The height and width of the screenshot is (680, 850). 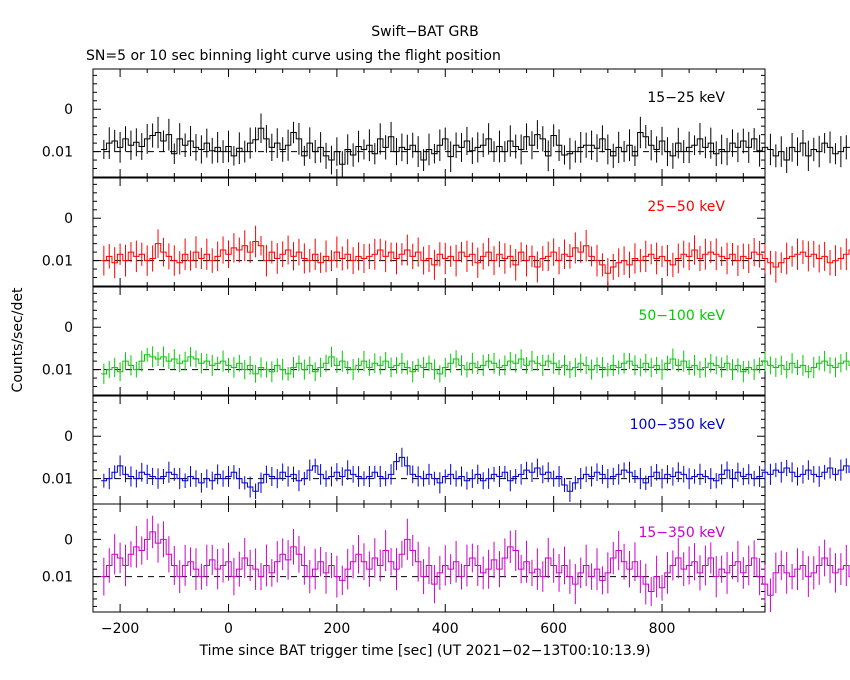 What do you see at coordinates (681, 533) in the screenshot?
I see `band-label: 15−350 keV` at bounding box center [681, 533].